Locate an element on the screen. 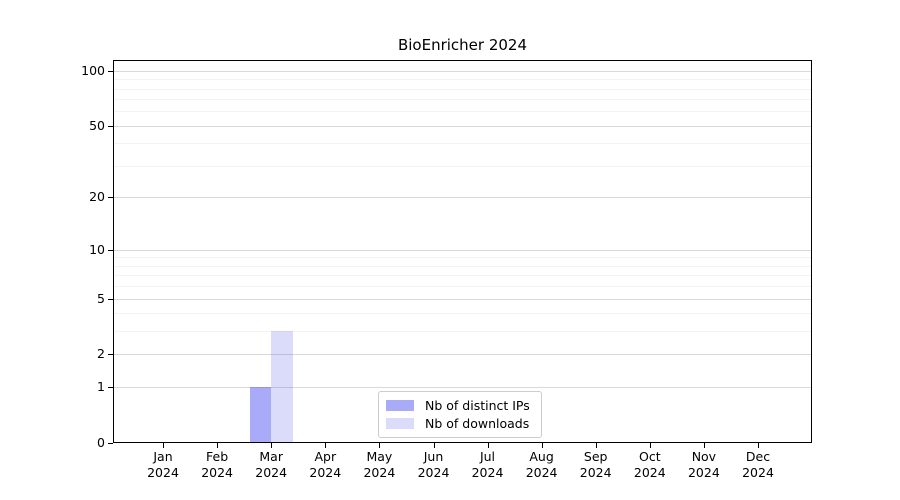 The image size is (900, 500). x-tick-label: Apr 2024 is located at coordinates (325, 465).